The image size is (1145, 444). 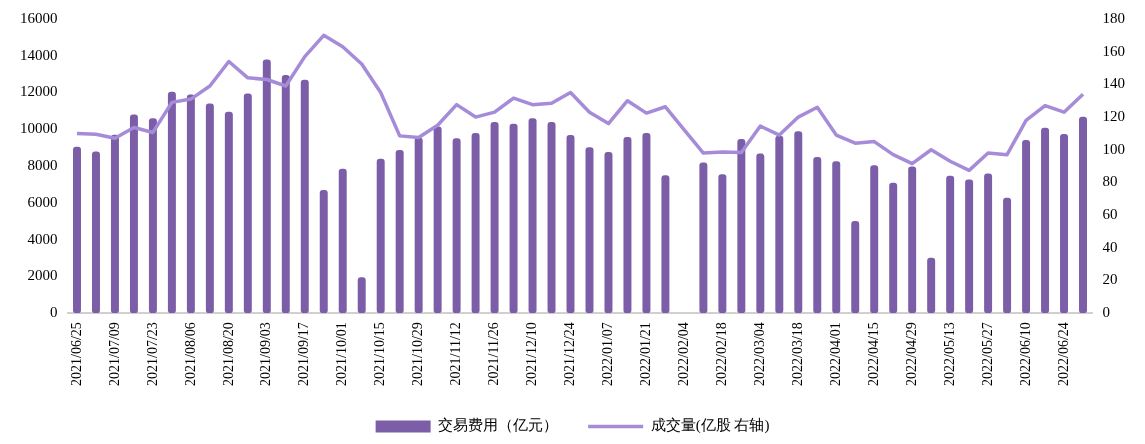 I want to click on x-tick-label: 2021/11/12, so click(x=456, y=354).